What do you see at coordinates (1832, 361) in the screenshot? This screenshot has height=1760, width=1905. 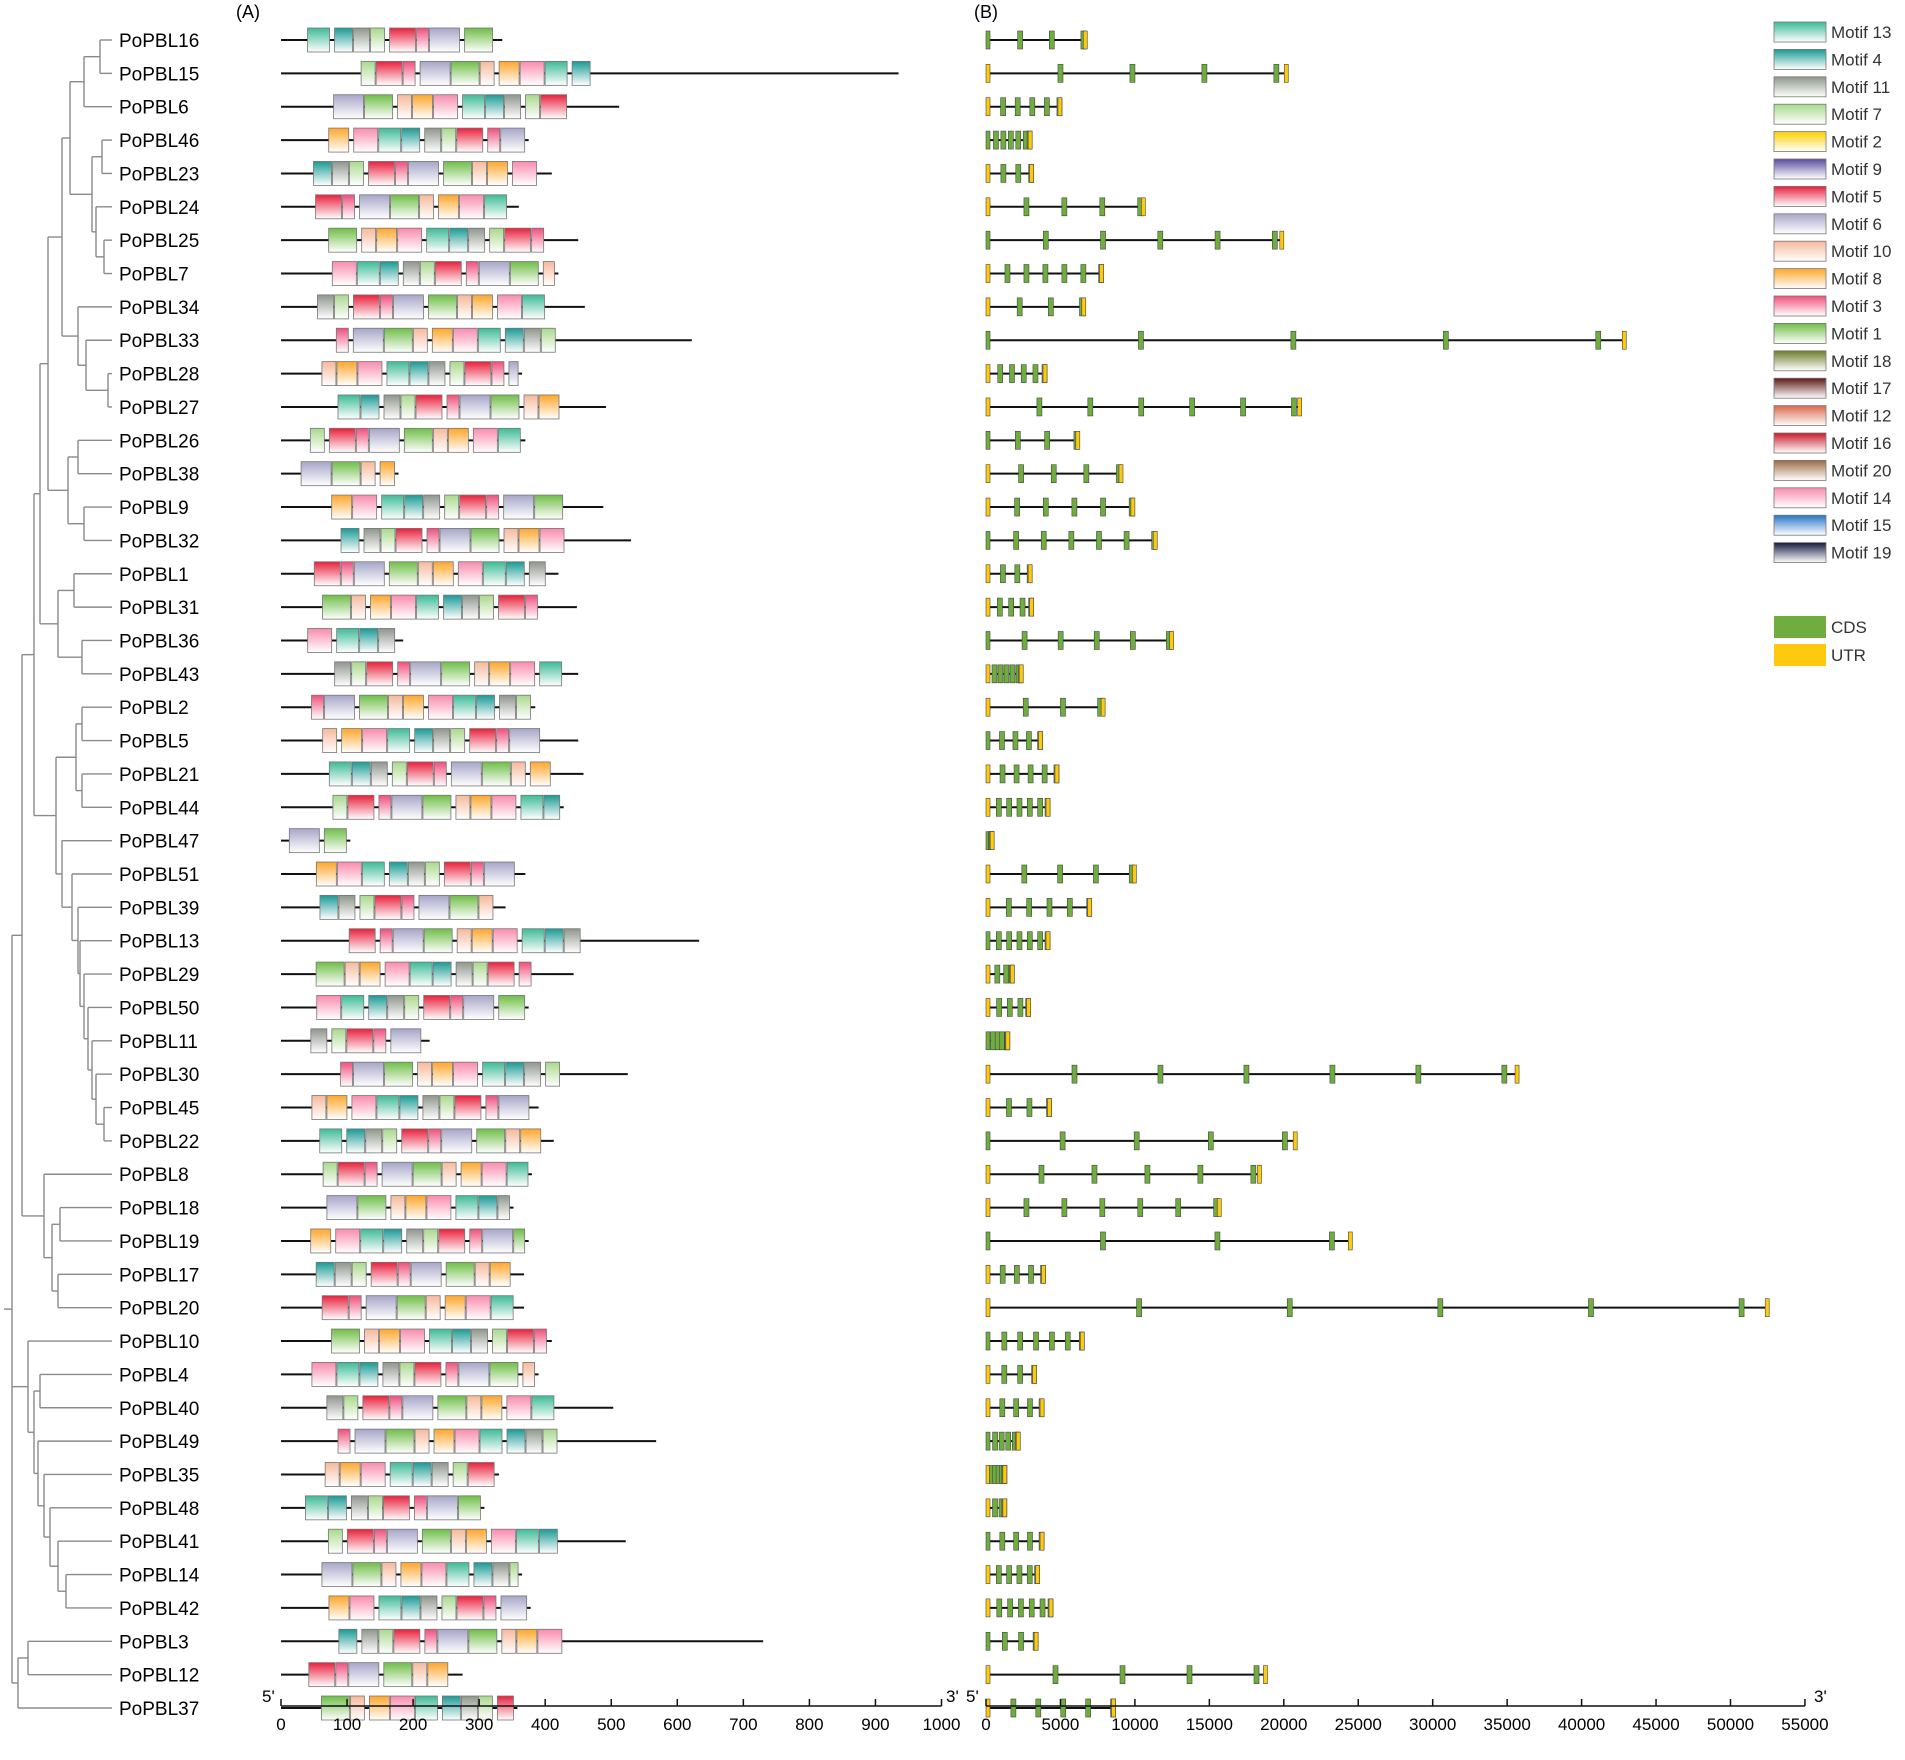 I see `legend-motif: Motif 18` at bounding box center [1832, 361].